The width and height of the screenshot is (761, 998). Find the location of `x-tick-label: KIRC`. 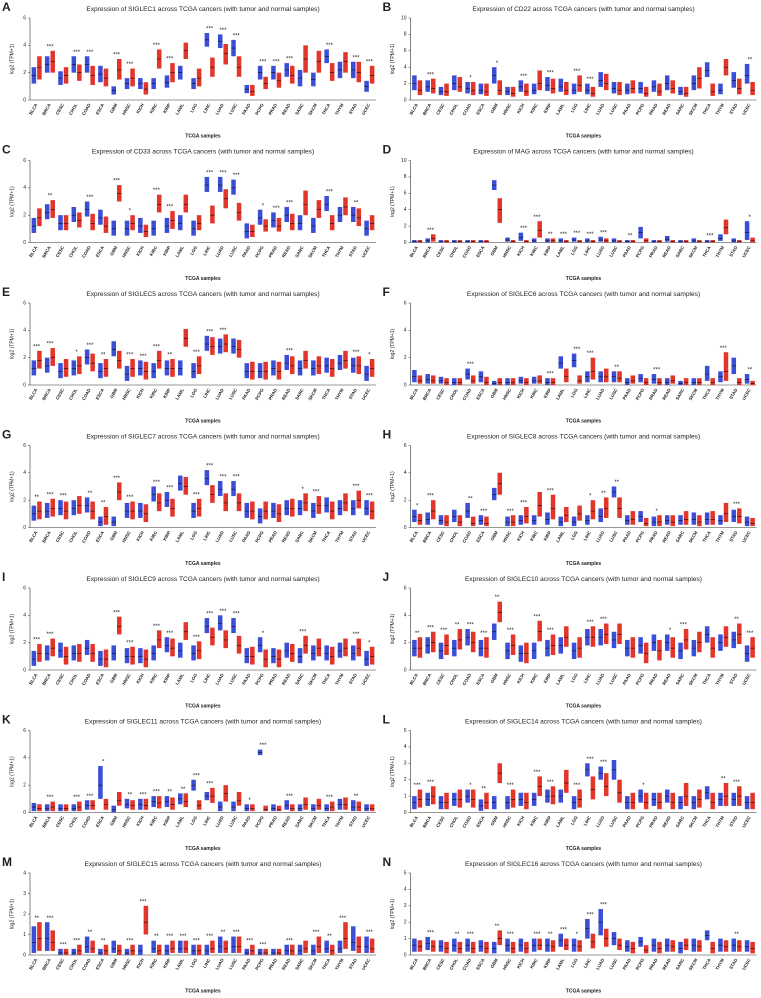

x-tick-label: KIRC is located at coordinates (534, 535).